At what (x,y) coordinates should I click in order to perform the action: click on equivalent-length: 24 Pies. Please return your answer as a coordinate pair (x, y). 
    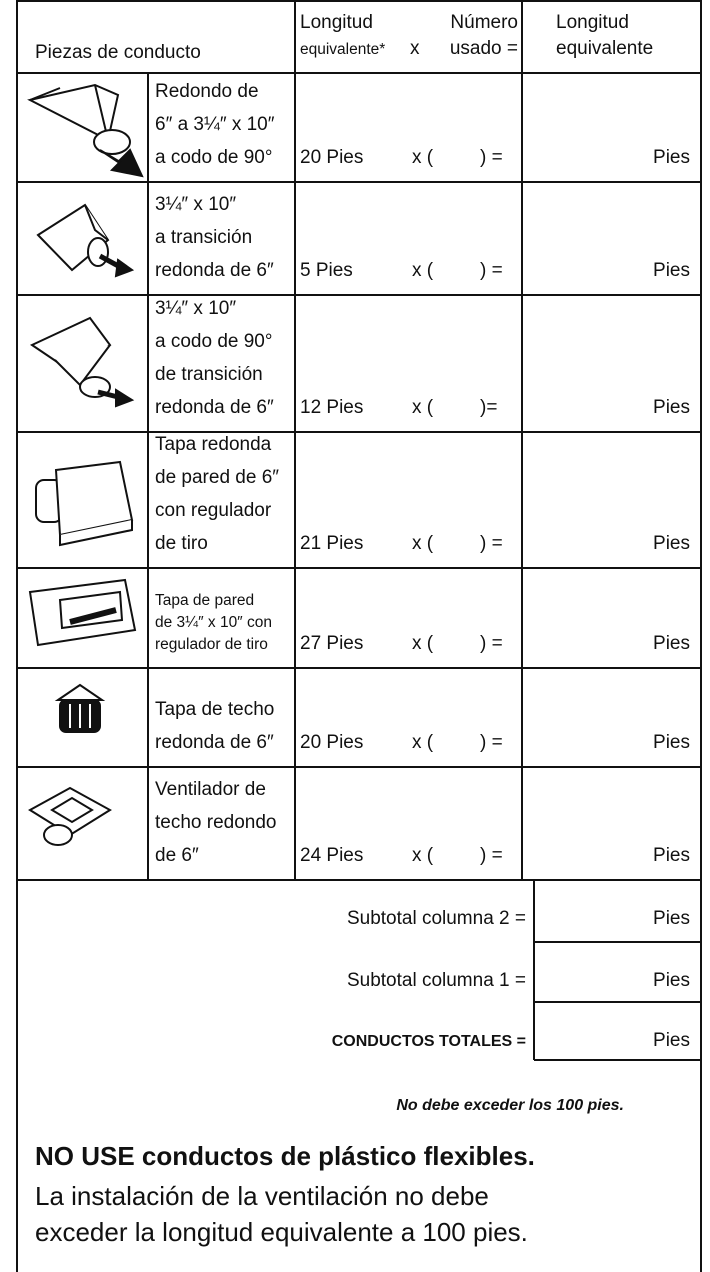
    Looking at the image, I should click on (331, 855).